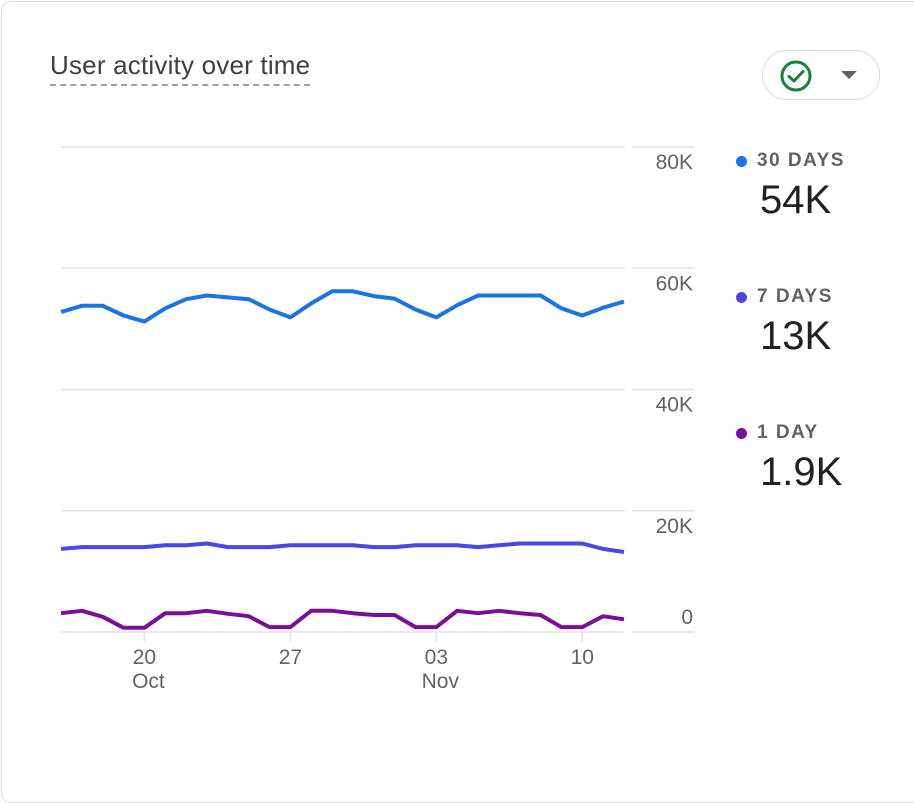 Image resolution: width=914 pixels, height=803 pixels. I want to click on legend-item: 30 DAYS 54K, so click(790, 186).